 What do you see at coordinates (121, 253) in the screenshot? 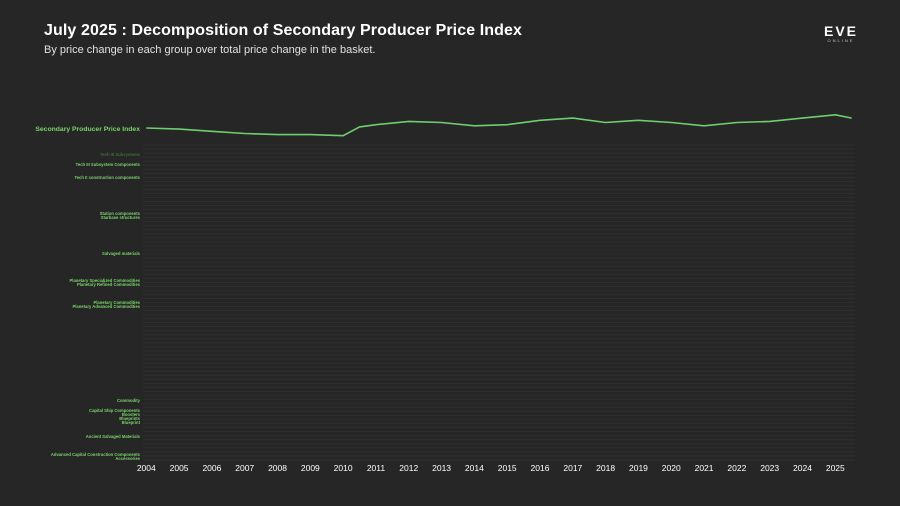
I see `row-label: Salvaged materials` at bounding box center [121, 253].